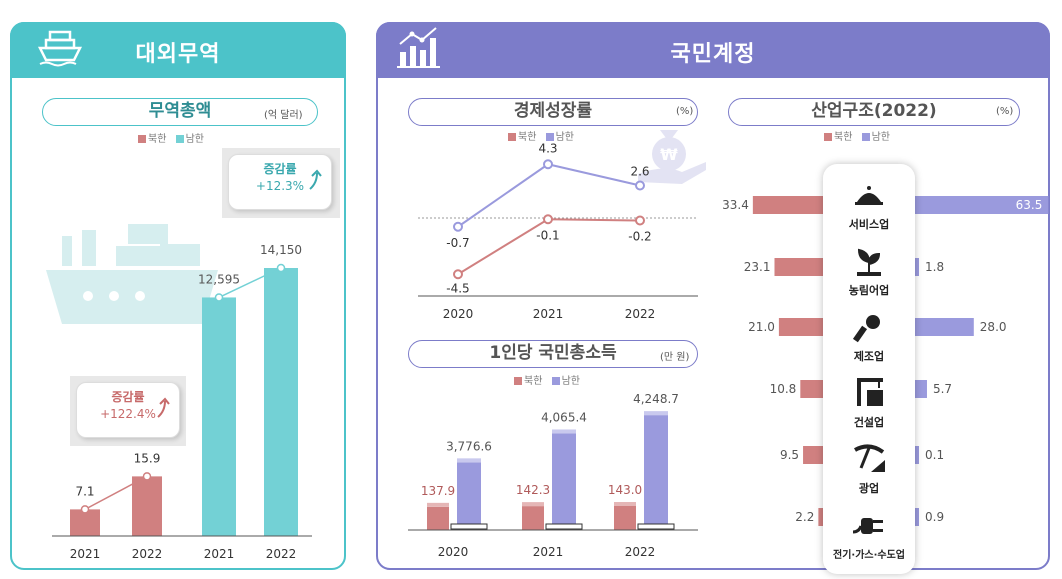 The width and height of the screenshot is (1062, 579). Describe the element at coordinates (867, 526) in the screenshot. I see `plug-icon` at that location.